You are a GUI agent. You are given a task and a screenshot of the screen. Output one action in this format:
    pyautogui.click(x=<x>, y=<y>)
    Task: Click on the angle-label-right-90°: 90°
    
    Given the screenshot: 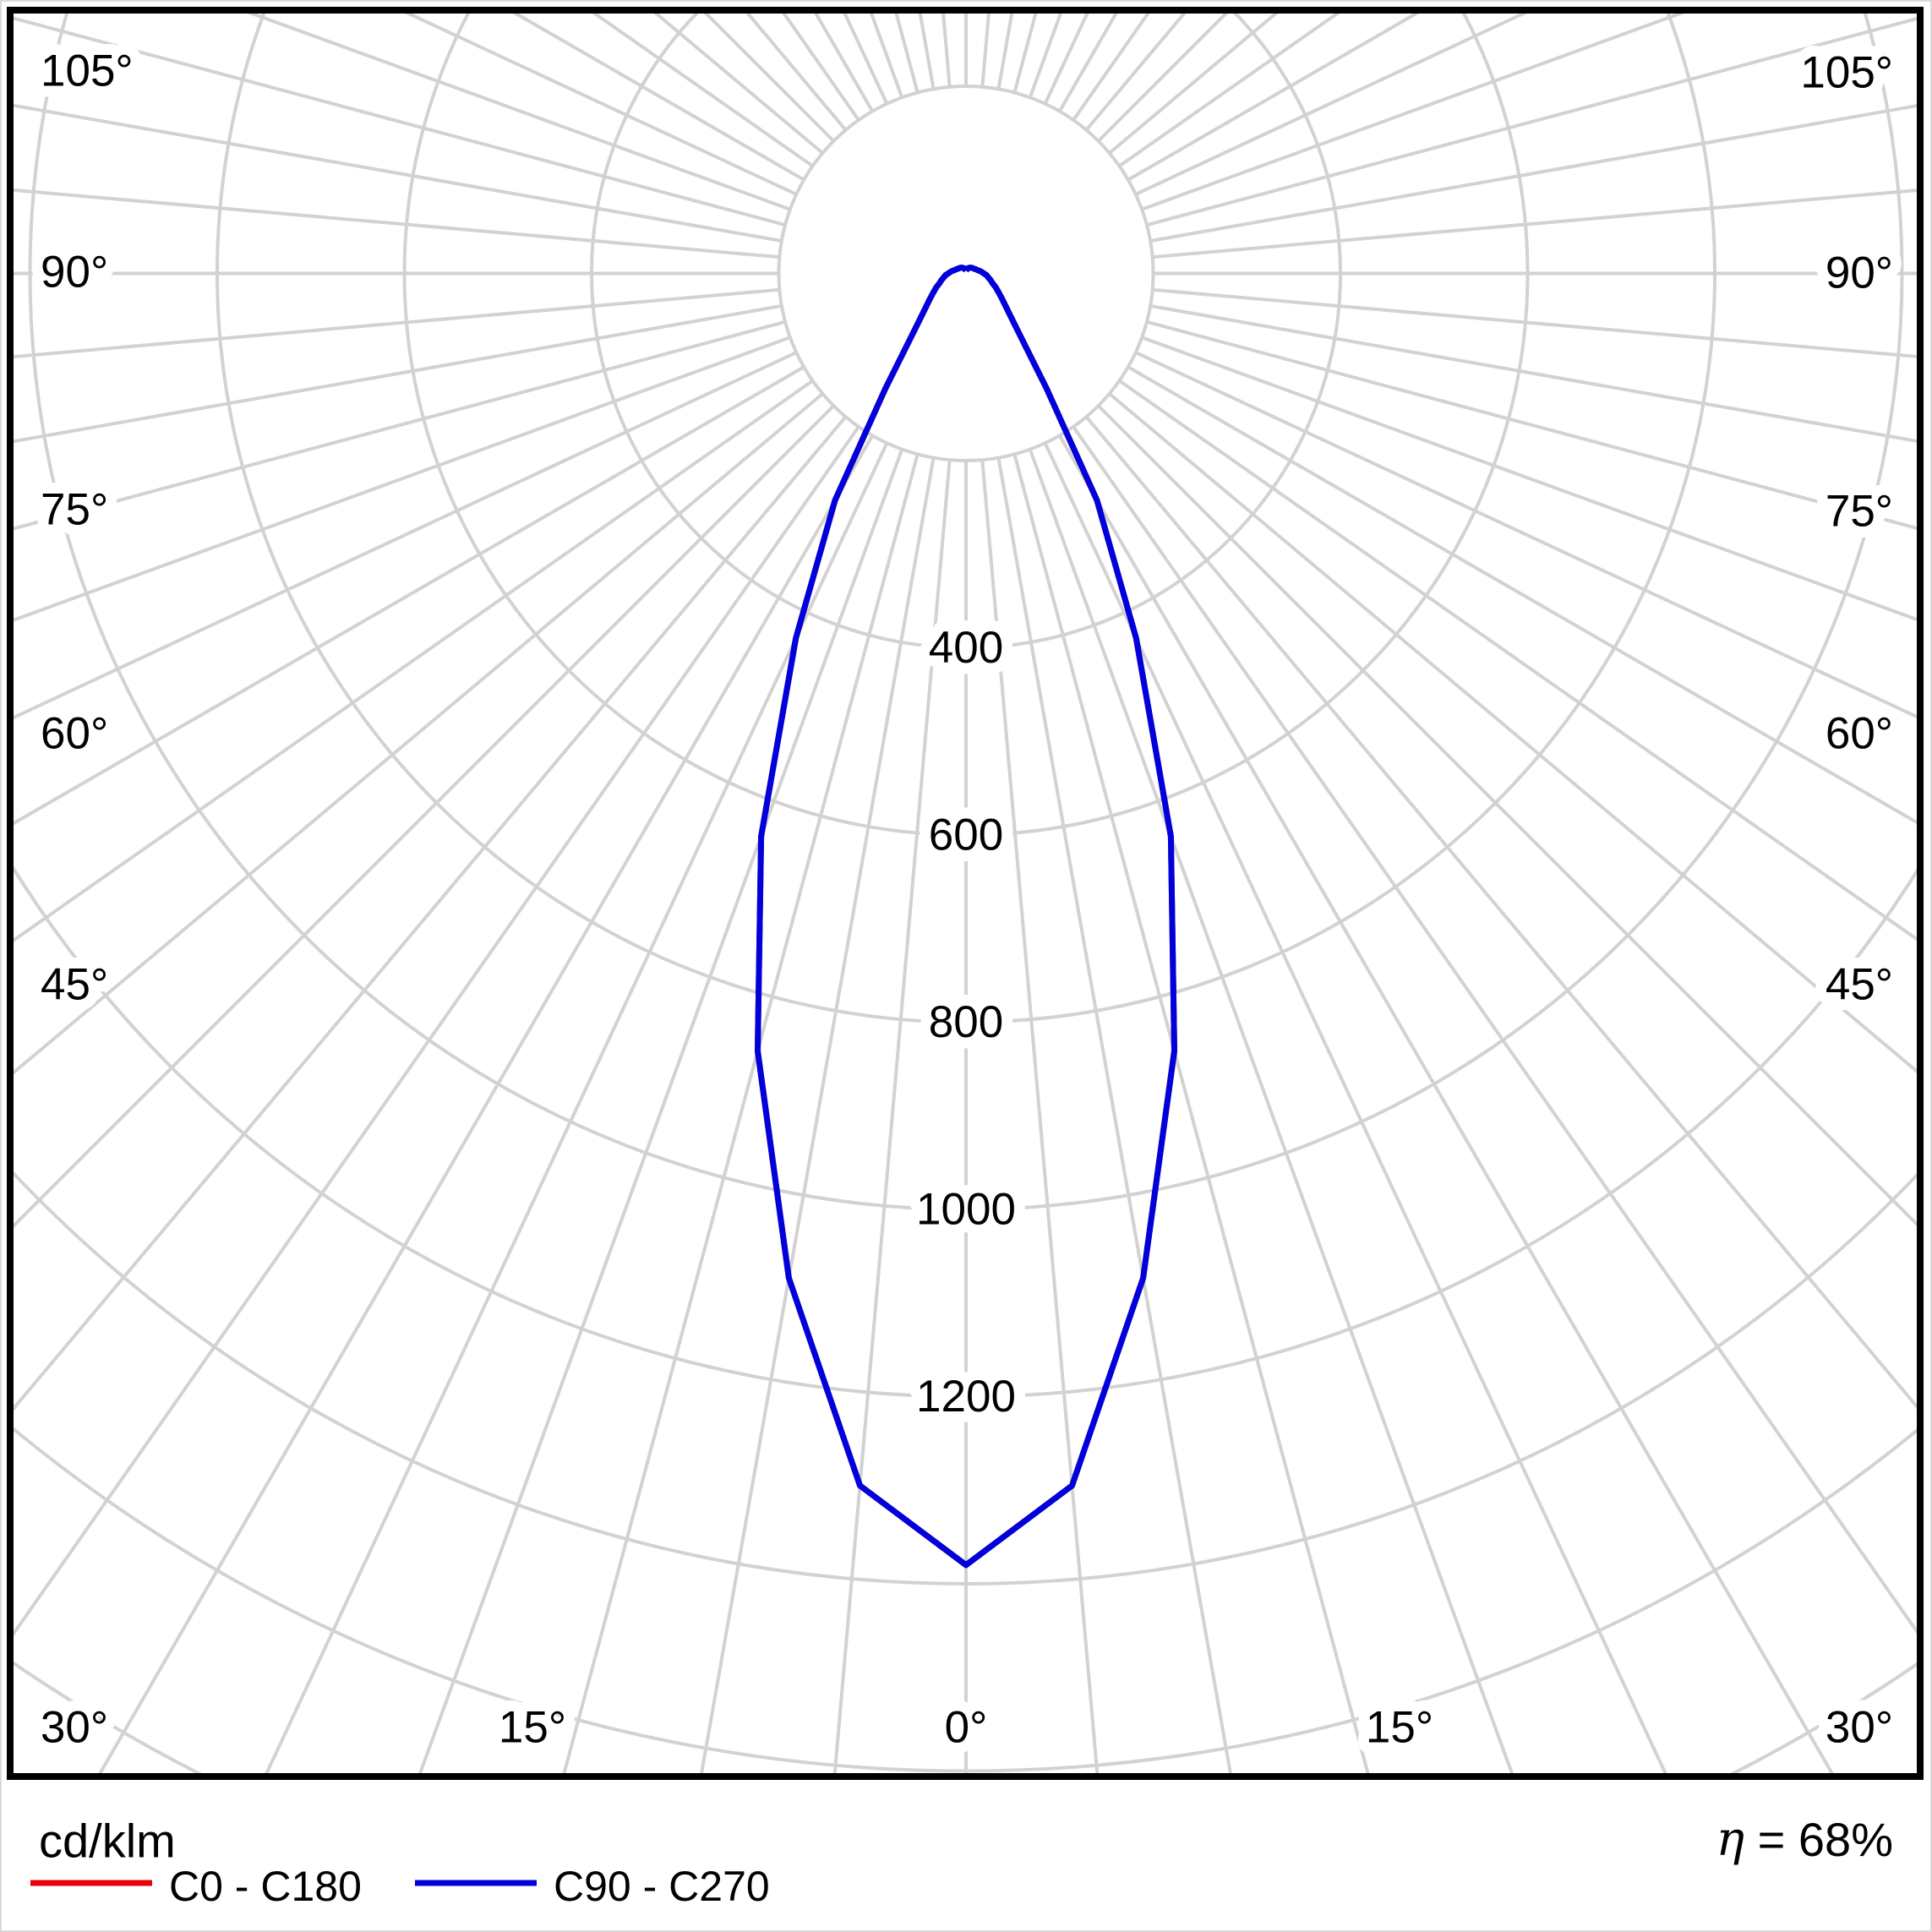 What is the action you would take?
    pyautogui.click(x=1859, y=273)
    